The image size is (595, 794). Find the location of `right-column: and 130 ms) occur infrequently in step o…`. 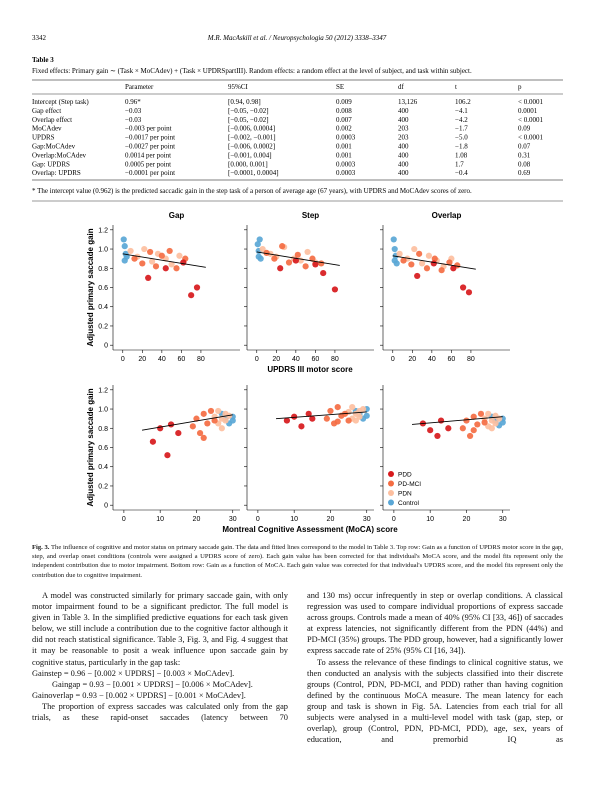

right-column: and 130 ms) occur infrequently in step o… is located at coordinates (435, 667).